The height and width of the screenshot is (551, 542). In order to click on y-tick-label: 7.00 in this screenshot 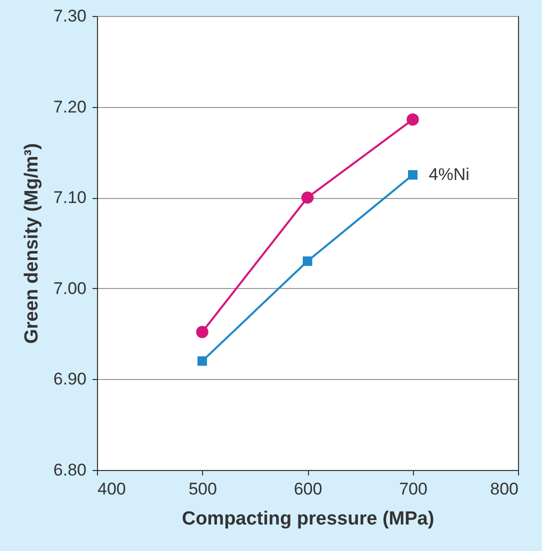, I will do `click(69, 288)`.